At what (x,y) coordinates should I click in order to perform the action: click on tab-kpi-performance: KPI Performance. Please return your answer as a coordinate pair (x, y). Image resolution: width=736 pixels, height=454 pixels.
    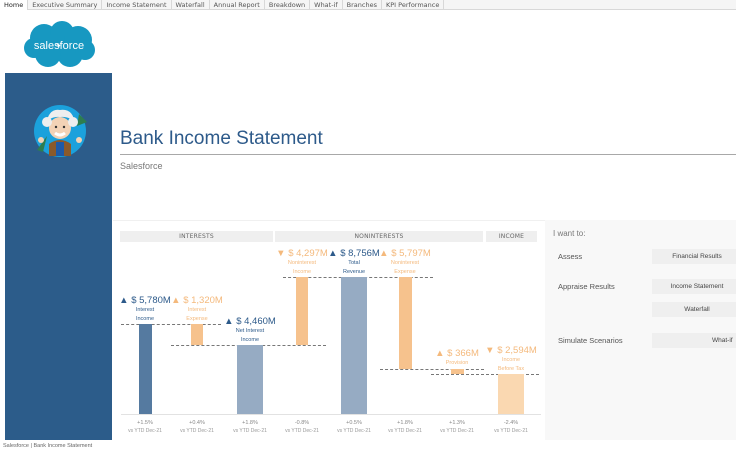
    Looking at the image, I should click on (413, 5).